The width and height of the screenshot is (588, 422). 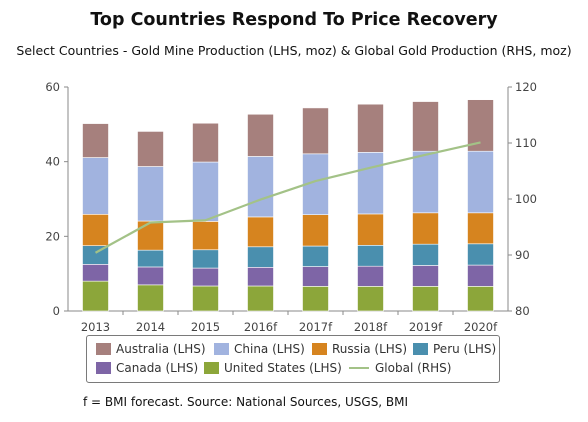 I want to click on legend-item-peru: Peru (LHS), so click(x=454, y=349).